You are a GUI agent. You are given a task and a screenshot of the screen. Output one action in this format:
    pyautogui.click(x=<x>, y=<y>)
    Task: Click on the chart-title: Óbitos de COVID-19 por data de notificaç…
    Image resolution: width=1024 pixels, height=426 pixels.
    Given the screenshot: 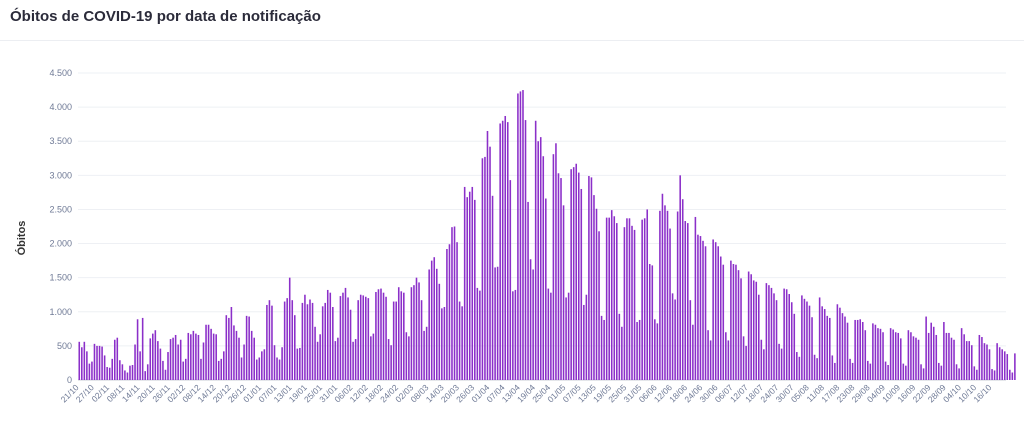 What is the action you would take?
    pyautogui.click(x=165, y=16)
    